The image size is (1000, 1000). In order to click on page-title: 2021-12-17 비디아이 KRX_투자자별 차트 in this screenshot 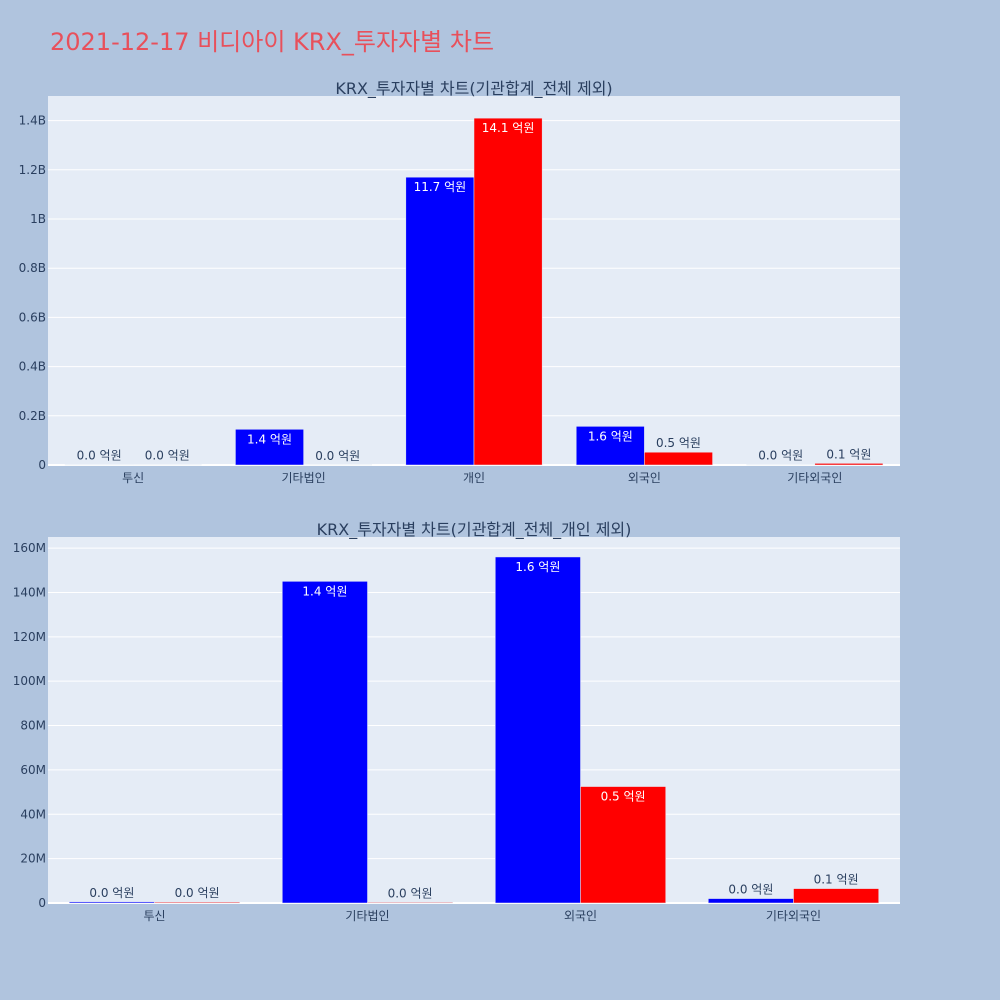, I will do `click(272, 42)`.